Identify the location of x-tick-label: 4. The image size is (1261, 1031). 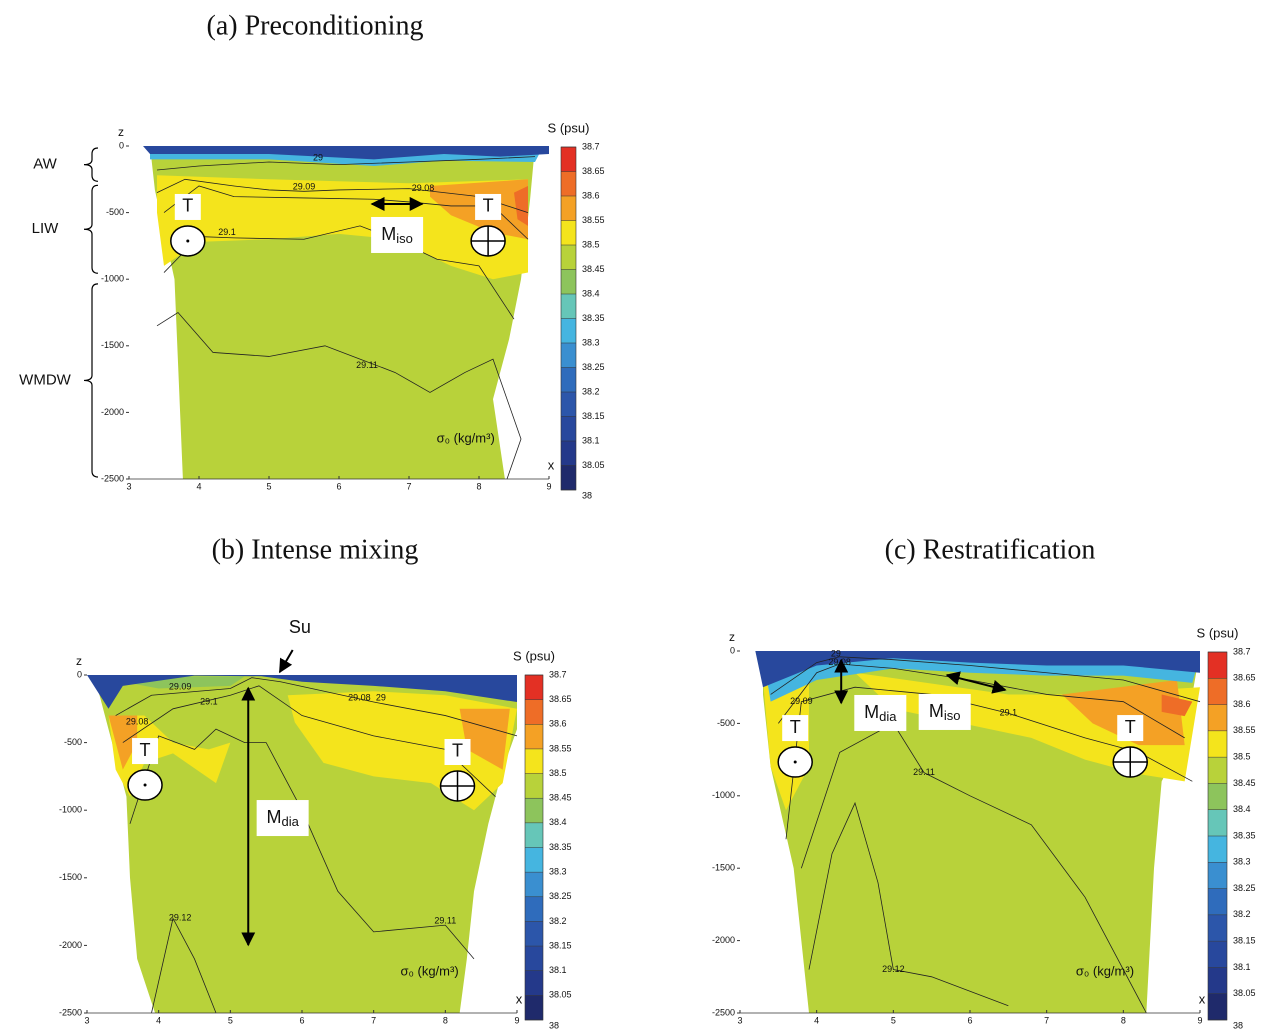
(198, 486).